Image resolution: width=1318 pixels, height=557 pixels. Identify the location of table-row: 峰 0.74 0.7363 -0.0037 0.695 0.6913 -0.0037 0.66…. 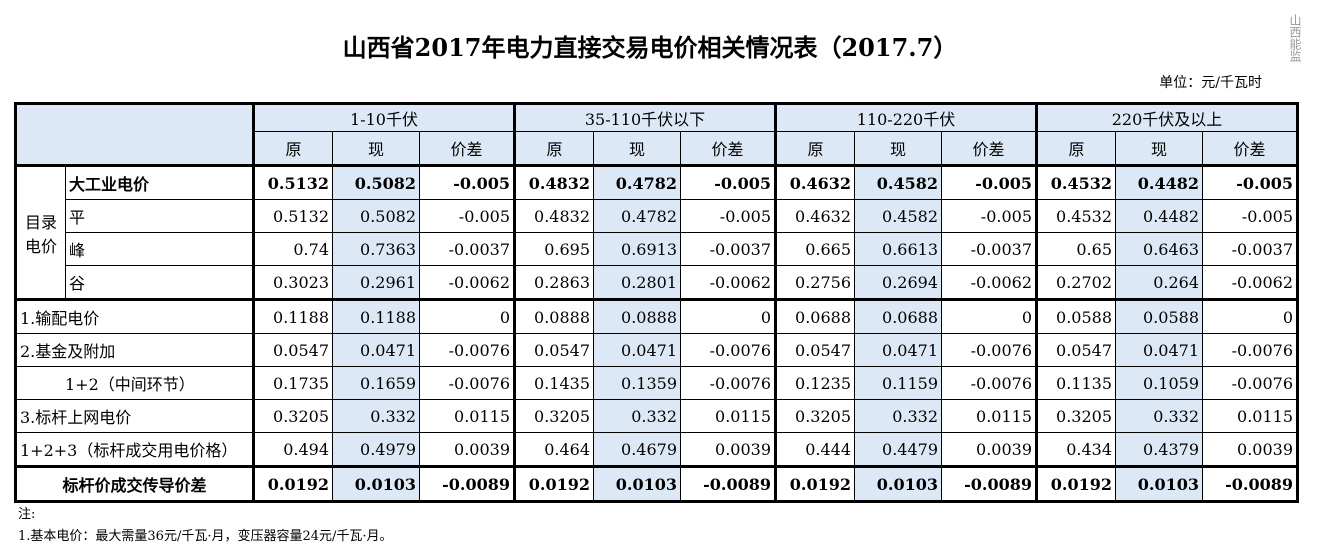
(657, 249).